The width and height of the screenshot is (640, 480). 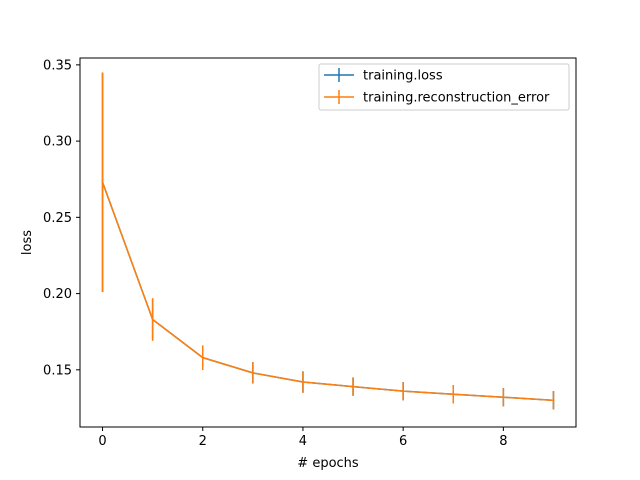 What do you see at coordinates (303, 441) in the screenshot?
I see `x-tick-label: 4` at bounding box center [303, 441].